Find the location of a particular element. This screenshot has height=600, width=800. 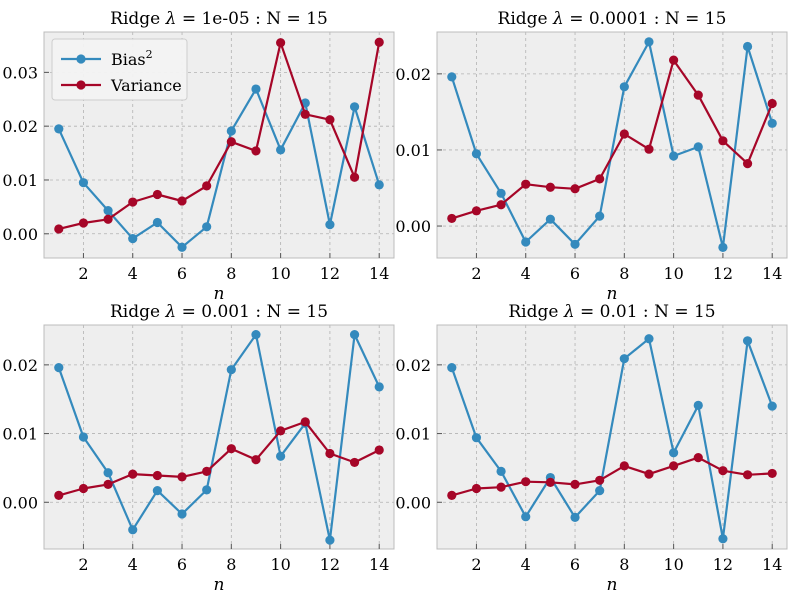

legend-label-bias: Bias is located at coordinates (128, 59).